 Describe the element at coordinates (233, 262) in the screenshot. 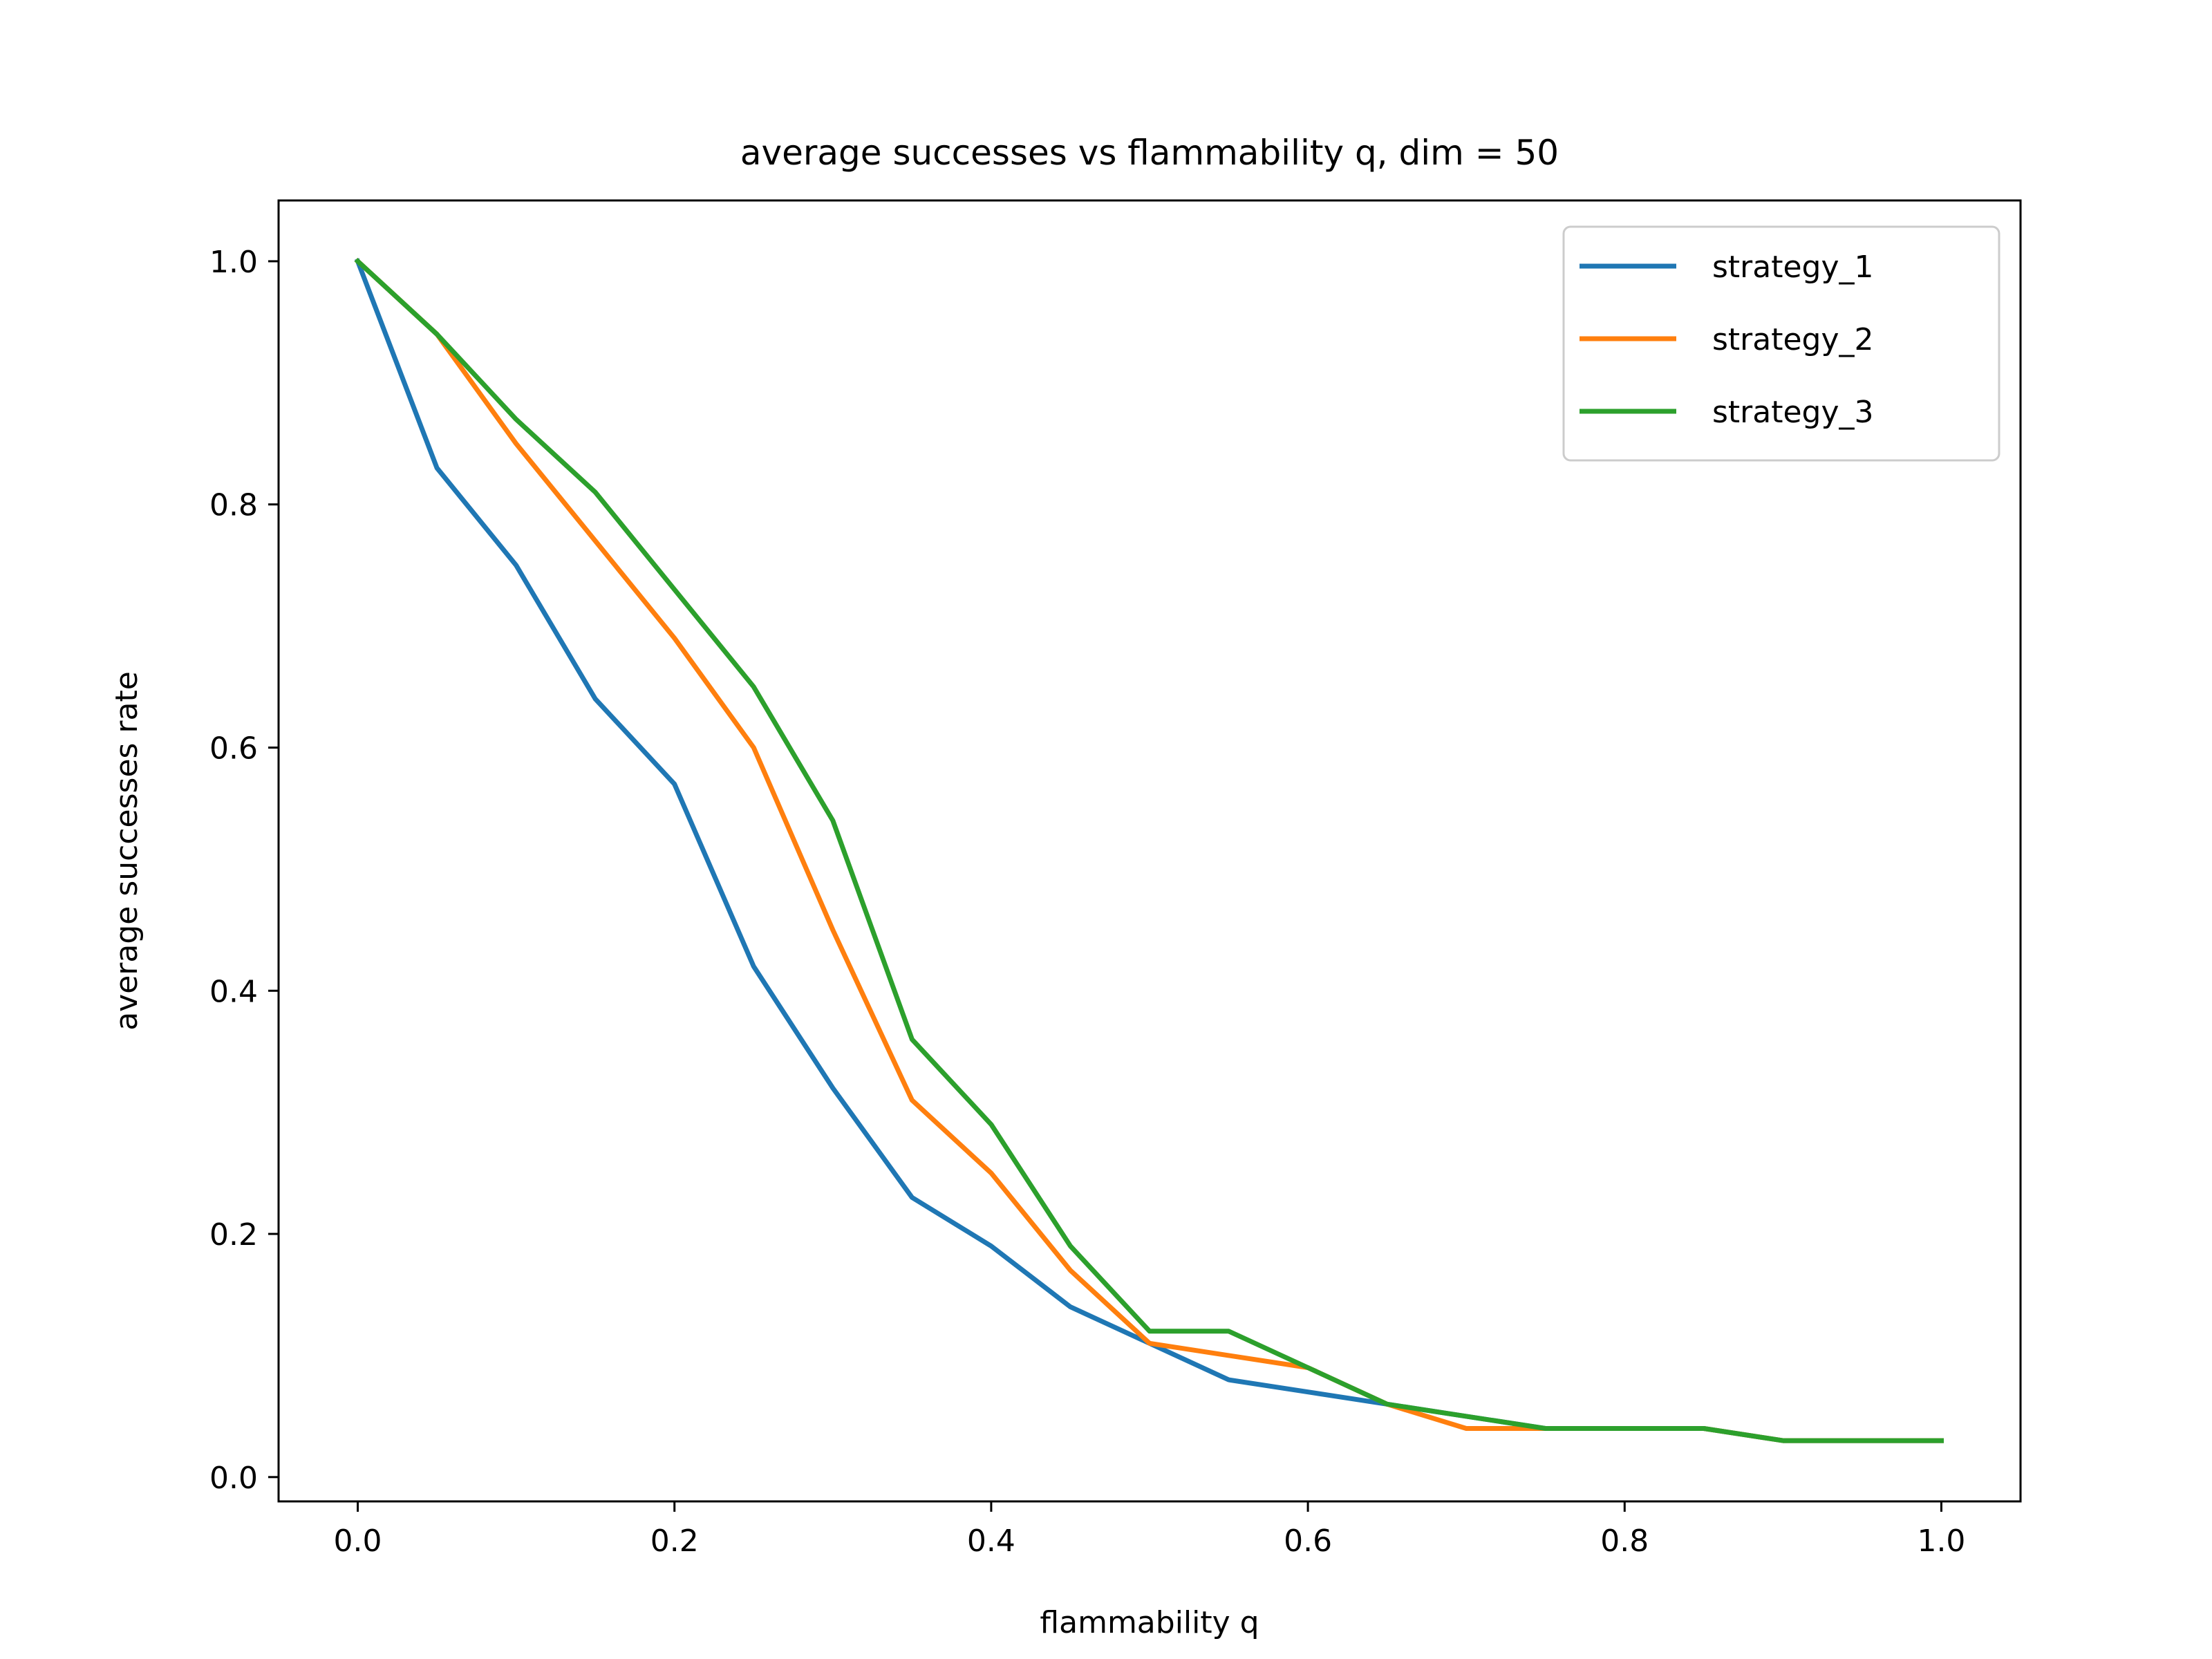

I see `y-tick-label: 1.0` at that location.